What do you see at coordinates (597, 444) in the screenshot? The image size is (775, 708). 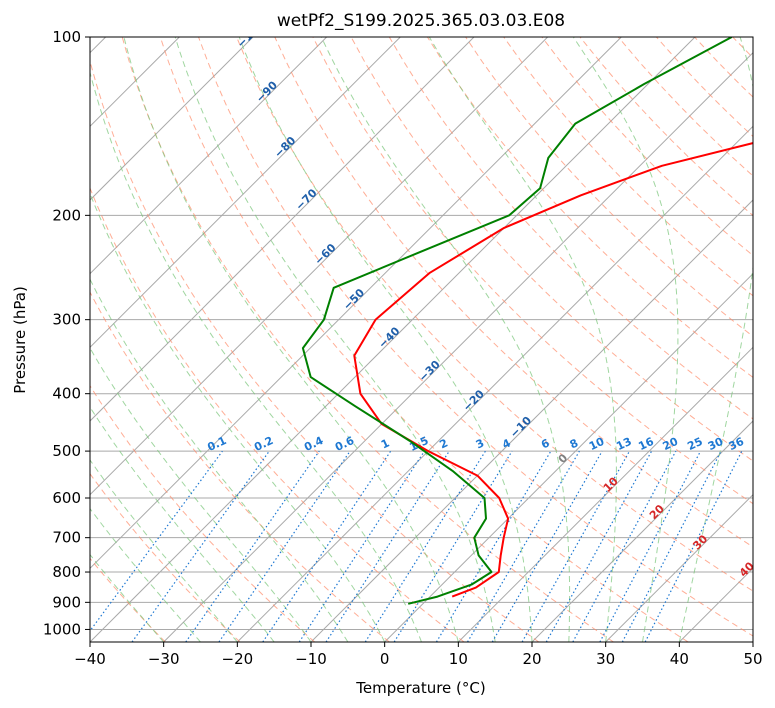 I see `mixing-ratio-label: 10` at bounding box center [597, 444].